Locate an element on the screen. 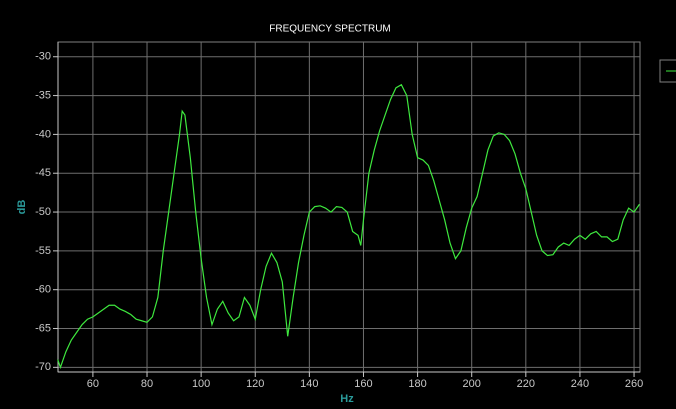  x-tick-label: 120 is located at coordinates (255, 384).